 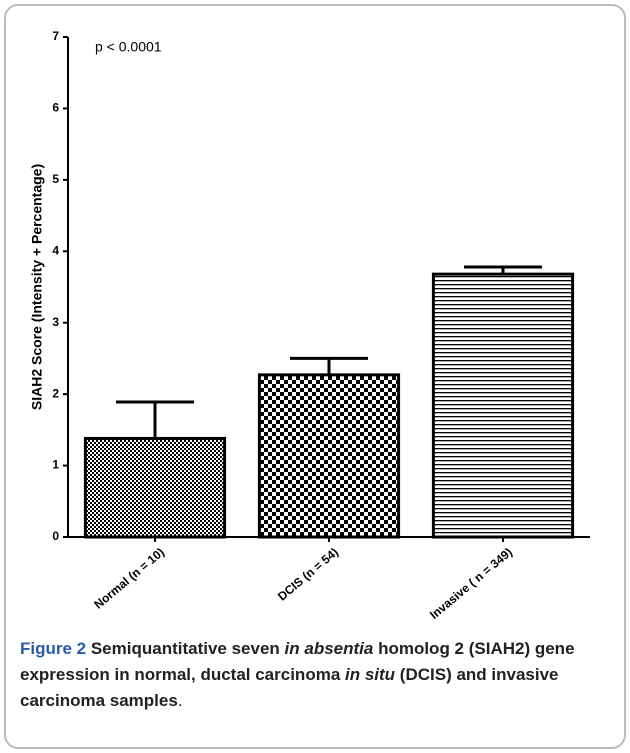 I want to click on y-axis-label: SIAH2 Score (Intensity + Percentage), so click(x=37, y=287).